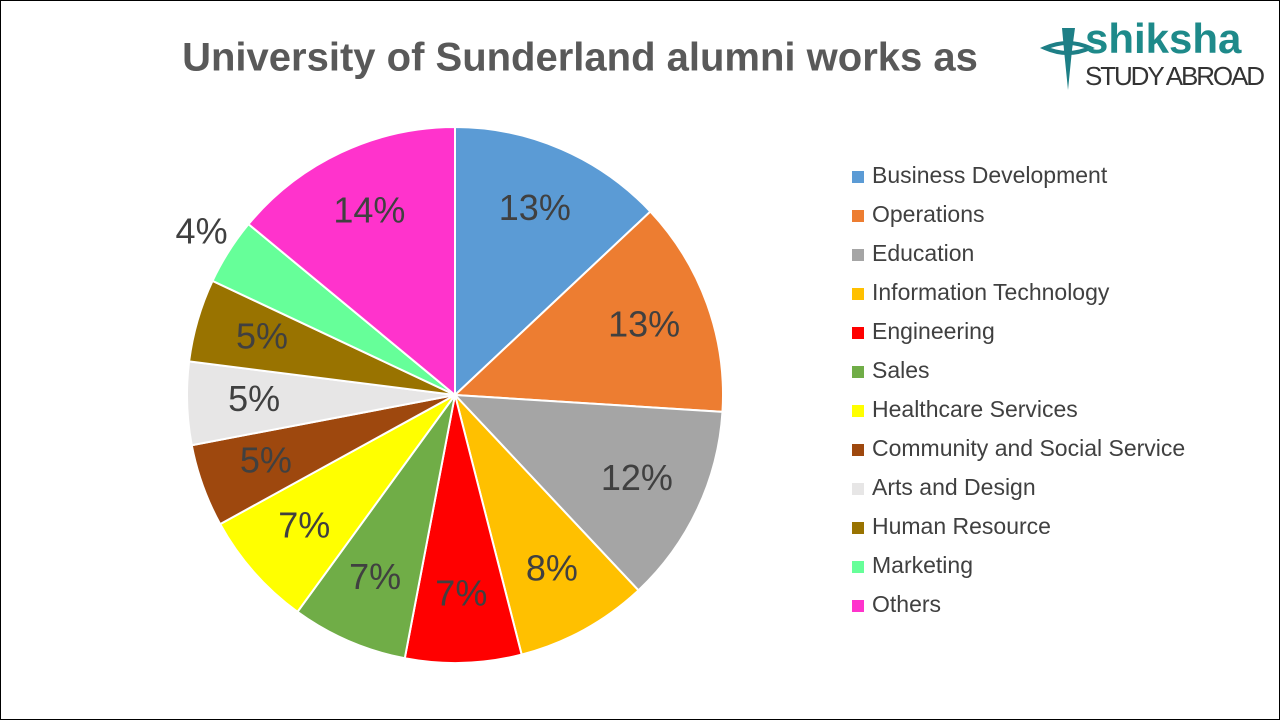  Describe the element at coordinates (552, 568) in the screenshot. I see `slice-label: 8%` at that location.